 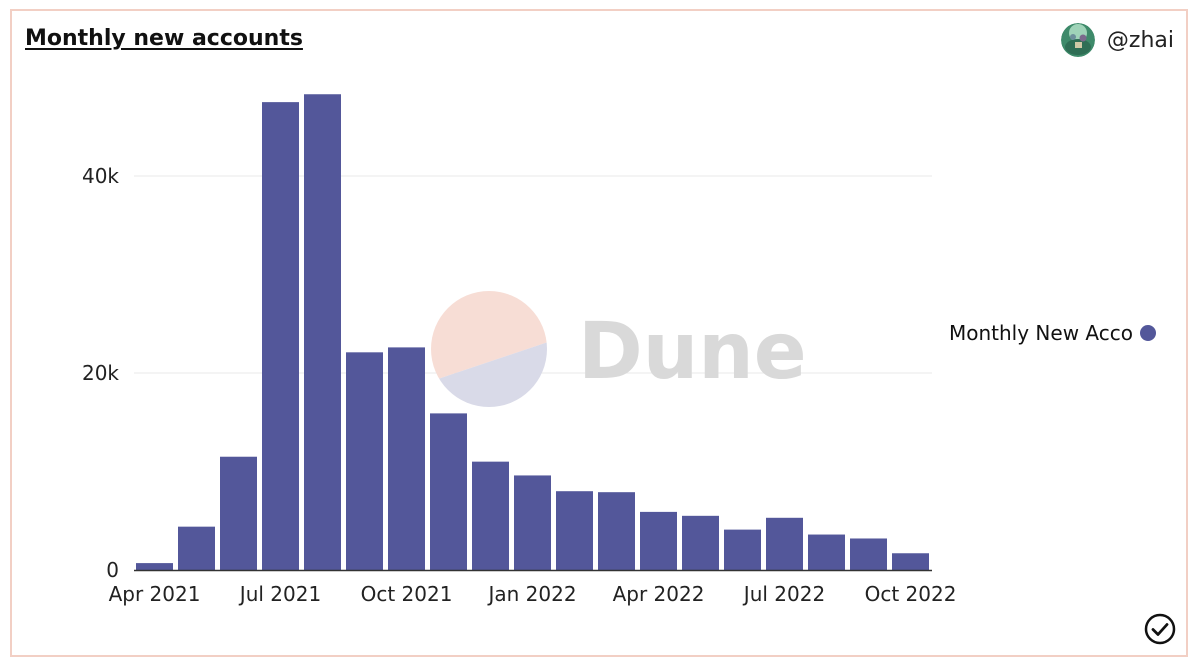 I want to click on user-badge: @zhai, so click(x=1117, y=40).